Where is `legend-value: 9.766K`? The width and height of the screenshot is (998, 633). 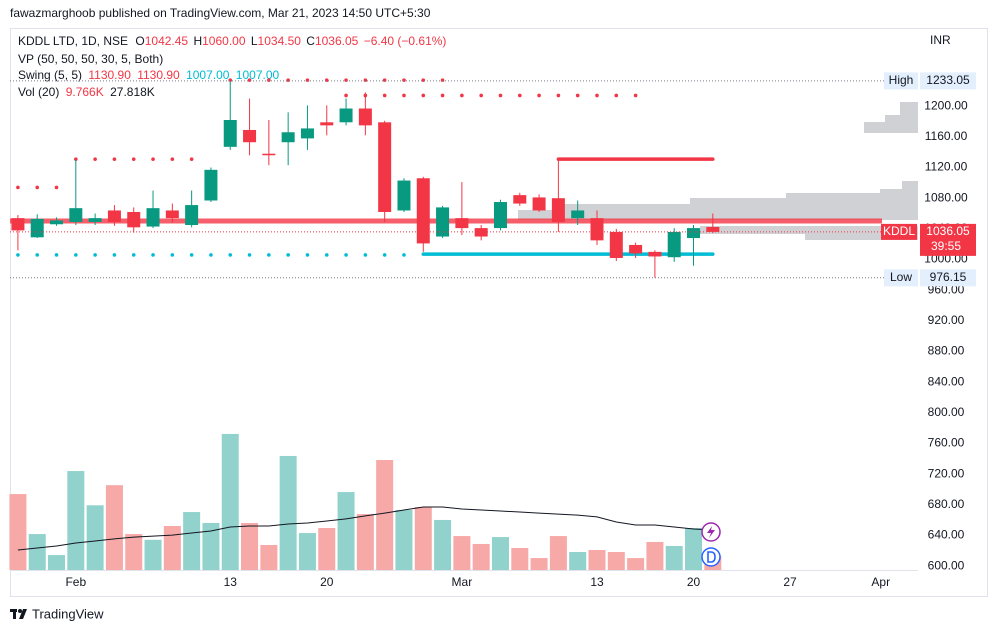
legend-value: 9.766K is located at coordinates (85, 92).